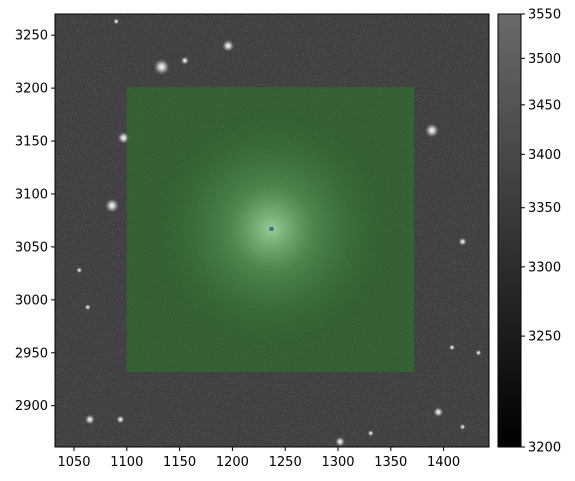 This screenshot has height=481, width=575. I want to click on central-source-marker, so click(271, 228).